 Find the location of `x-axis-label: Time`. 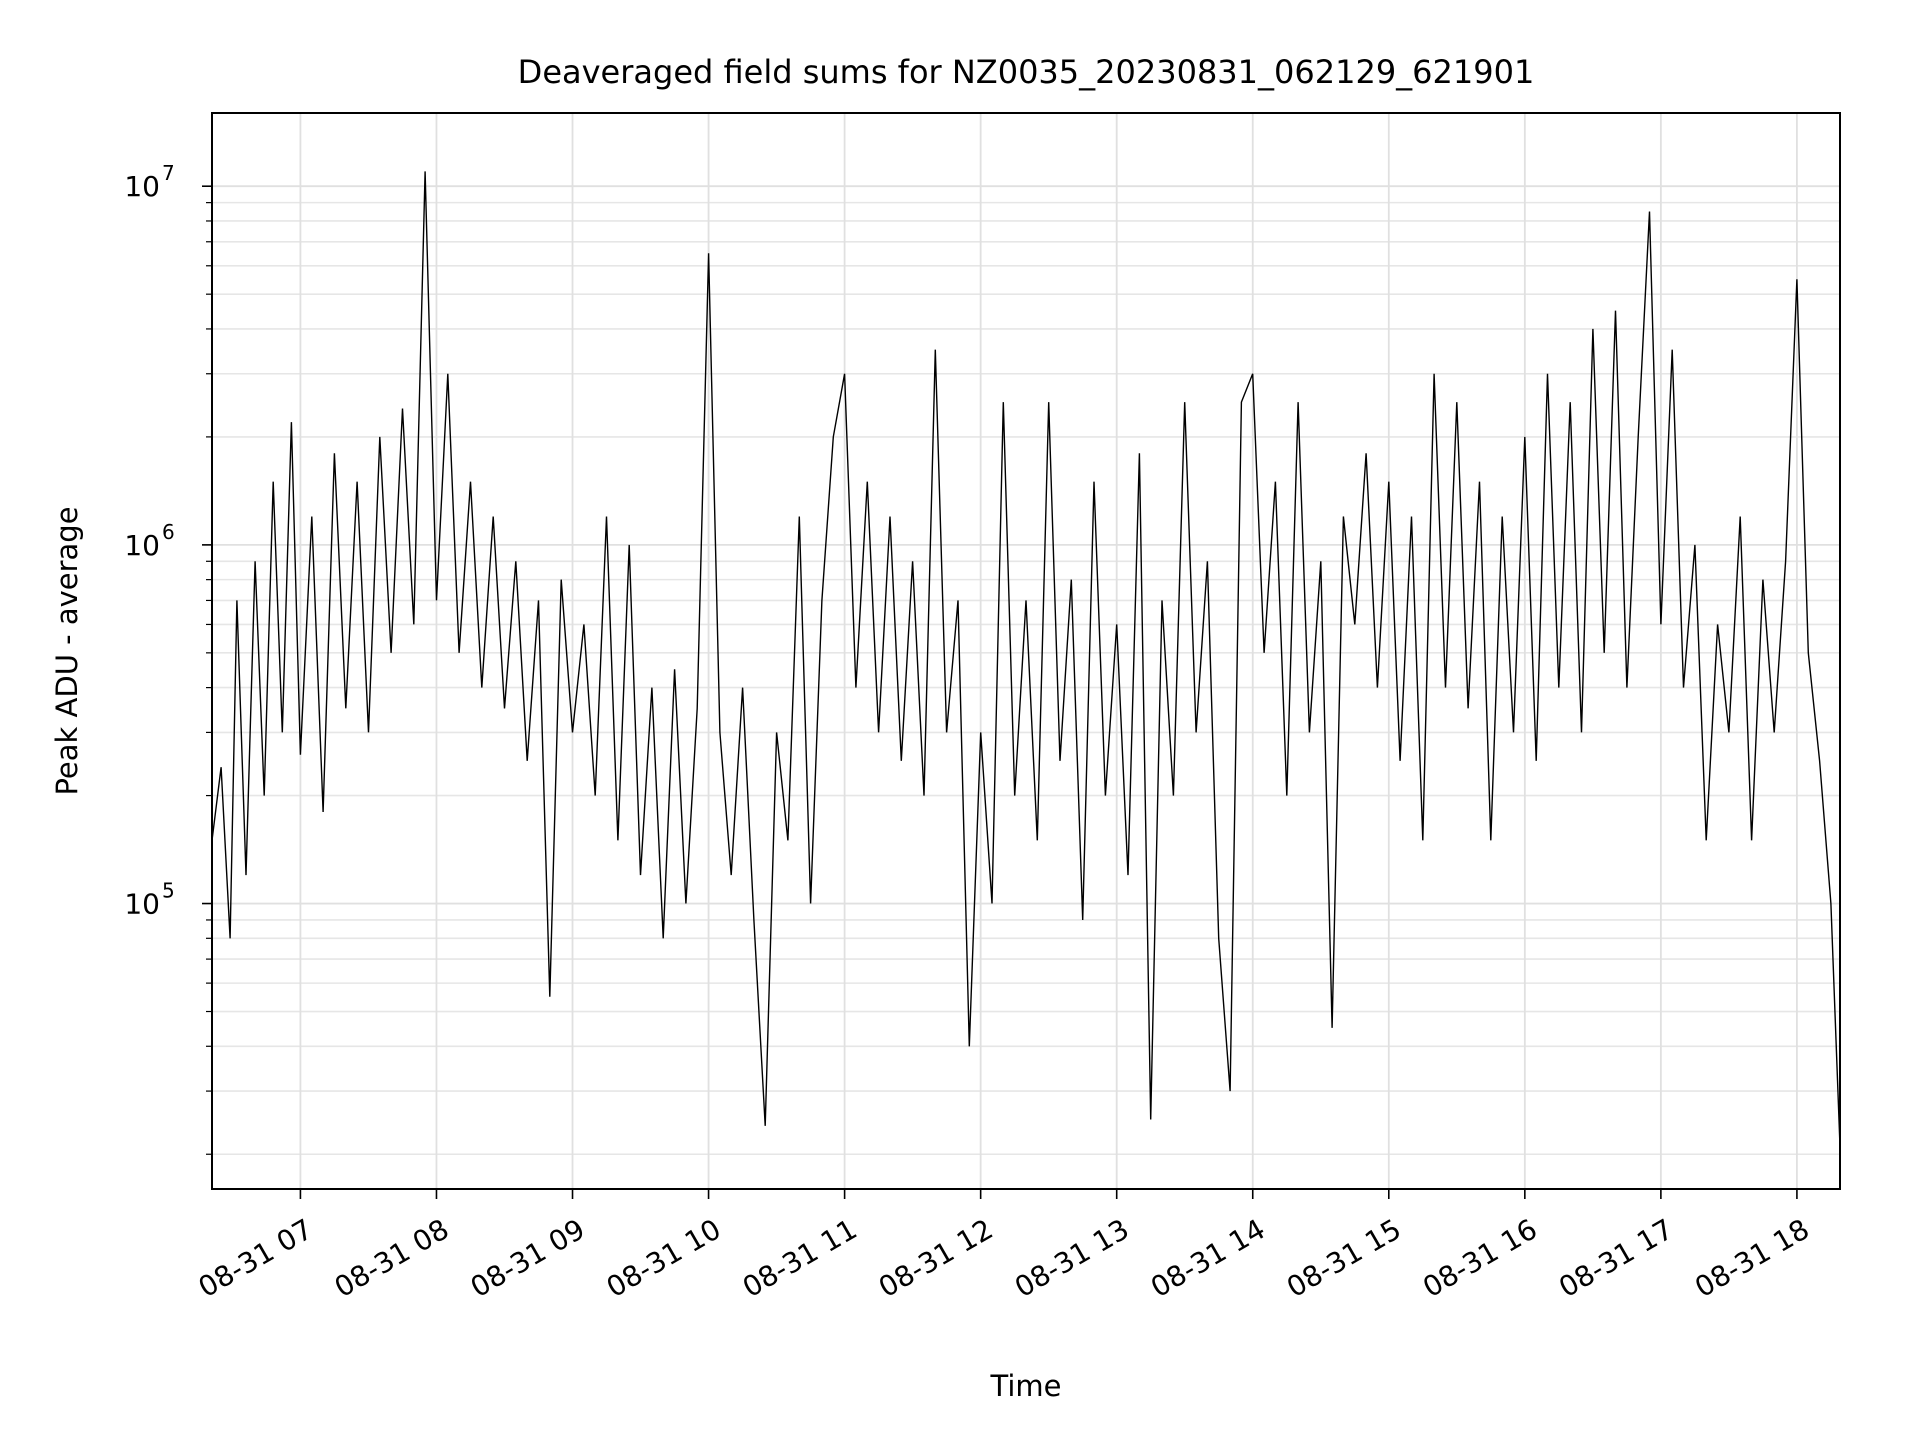

x-axis-label: Time is located at coordinates (1026, 1386).